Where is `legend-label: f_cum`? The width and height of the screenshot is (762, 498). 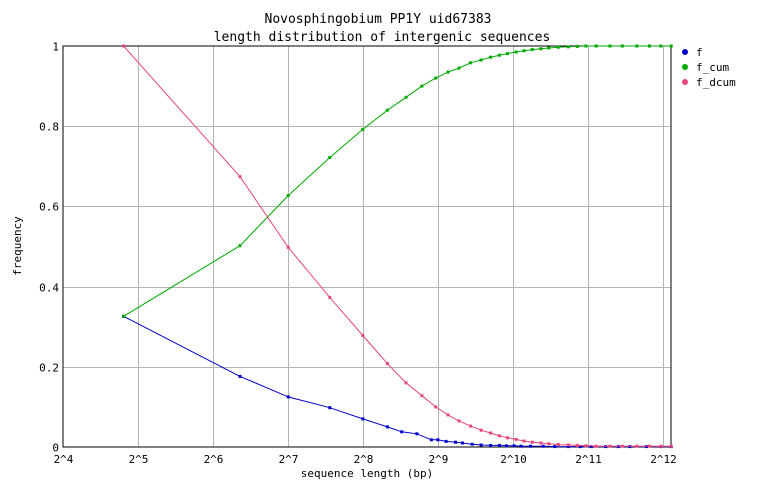 legend-label: f_cum is located at coordinates (712, 67).